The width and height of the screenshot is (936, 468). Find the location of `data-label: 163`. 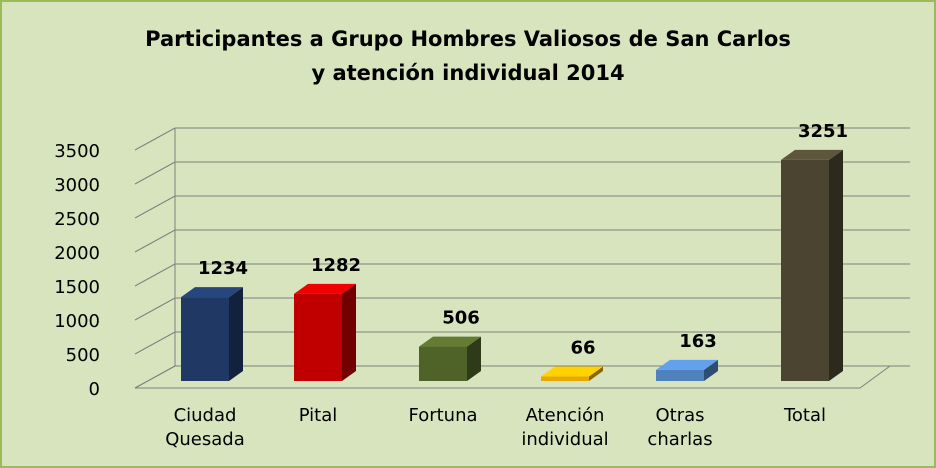

data-label: 163 is located at coordinates (698, 341).